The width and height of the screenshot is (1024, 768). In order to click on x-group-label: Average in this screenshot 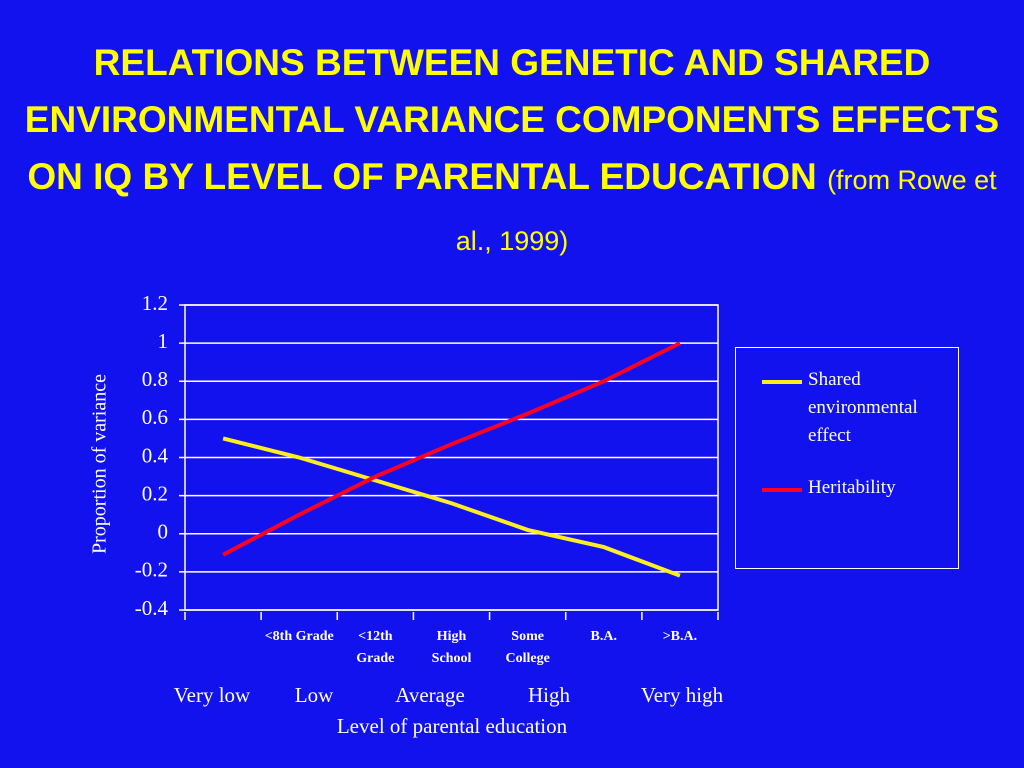, I will do `click(430, 695)`.